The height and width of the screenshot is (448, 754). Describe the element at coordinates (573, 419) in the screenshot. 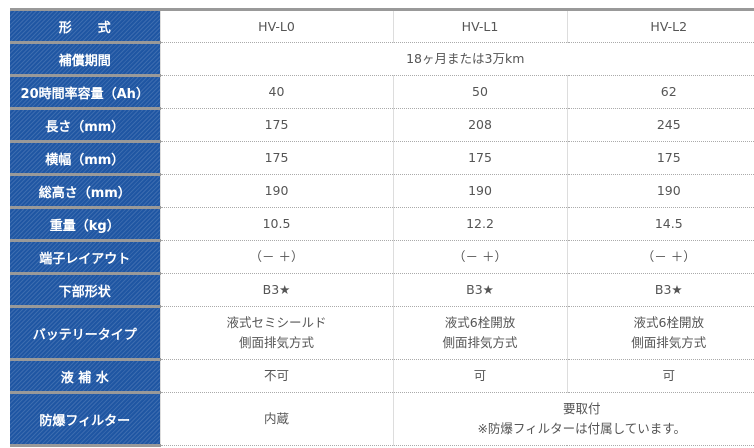

I see `merged-cell: 要取付 ※防爆フィルターは付属しています。` at that location.